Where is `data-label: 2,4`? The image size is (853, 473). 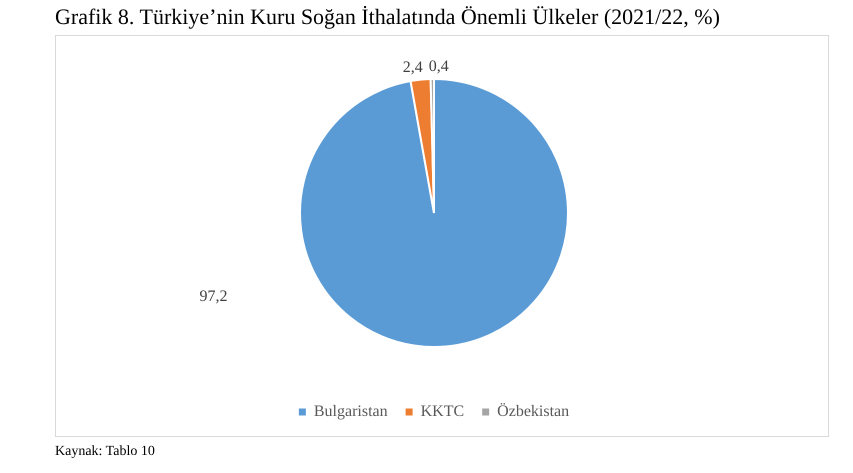
data-label: 2,4 is located at coordinates (412, 67).